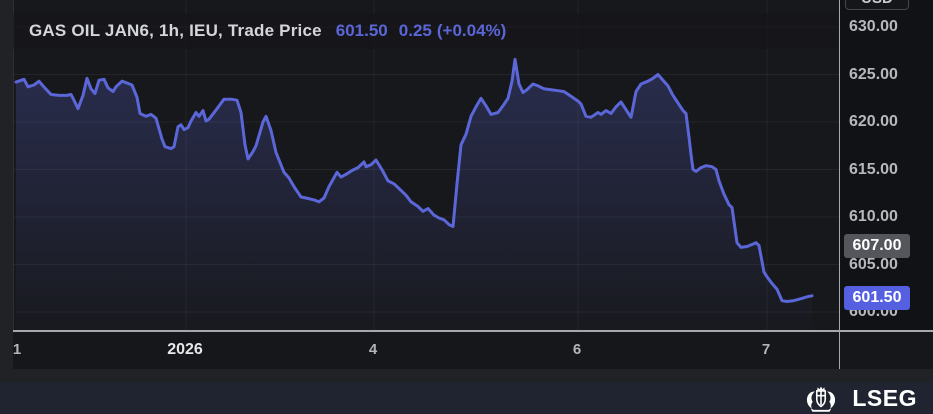 This screenshot has height=414, width=933. I want to click on currency-tab: USD, so click(877, 5).